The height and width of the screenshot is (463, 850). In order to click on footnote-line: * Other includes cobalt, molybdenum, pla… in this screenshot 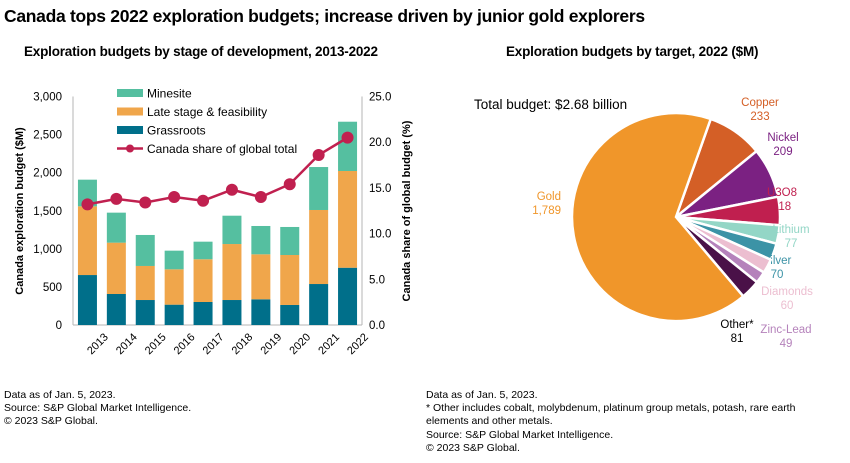, I will do `click(611, 408)`.